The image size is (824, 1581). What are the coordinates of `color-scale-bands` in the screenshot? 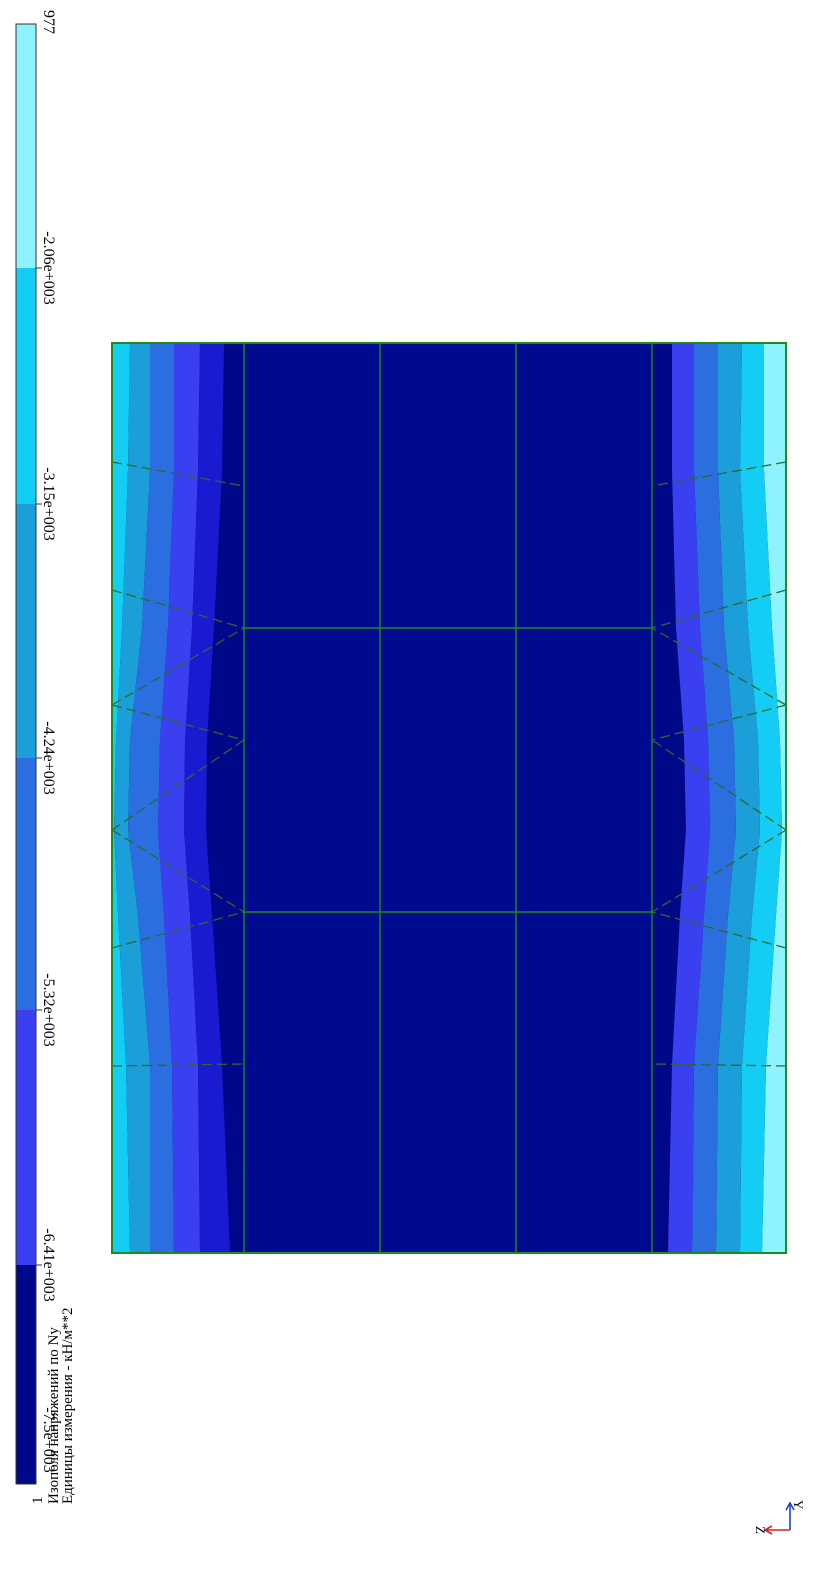 It's located at (26, 754).